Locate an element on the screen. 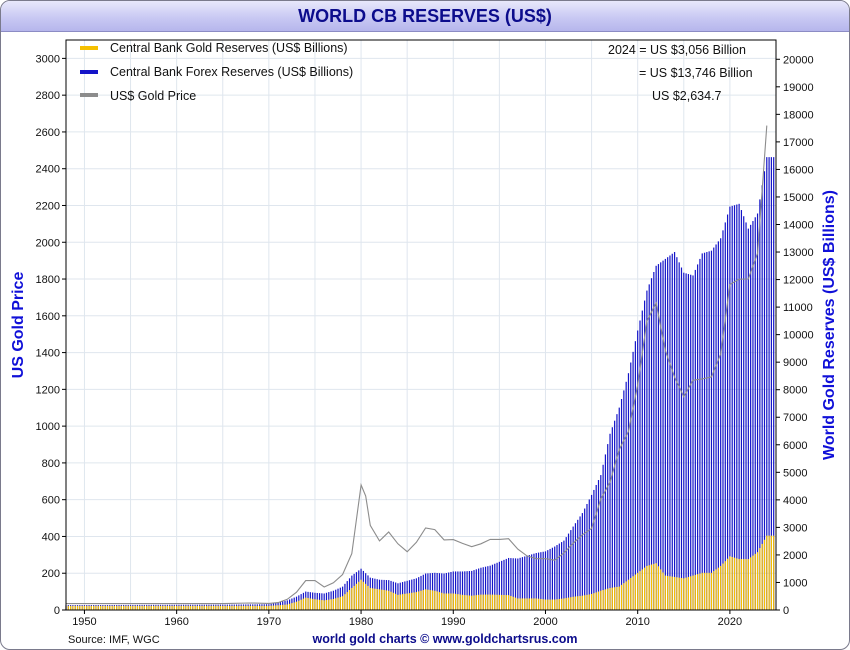 The height and width of the screenshot is (650, 850). left-tick-label: 1800 is located at coordinates (48, 280).